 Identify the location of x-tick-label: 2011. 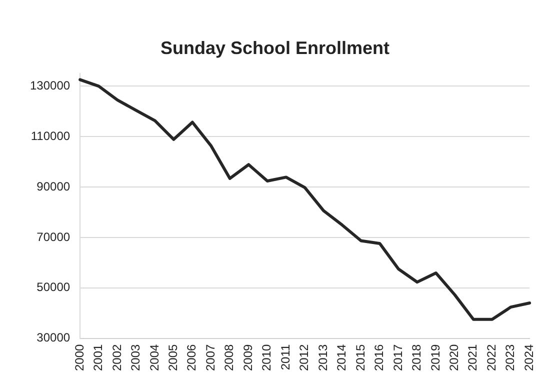
(285, 357).